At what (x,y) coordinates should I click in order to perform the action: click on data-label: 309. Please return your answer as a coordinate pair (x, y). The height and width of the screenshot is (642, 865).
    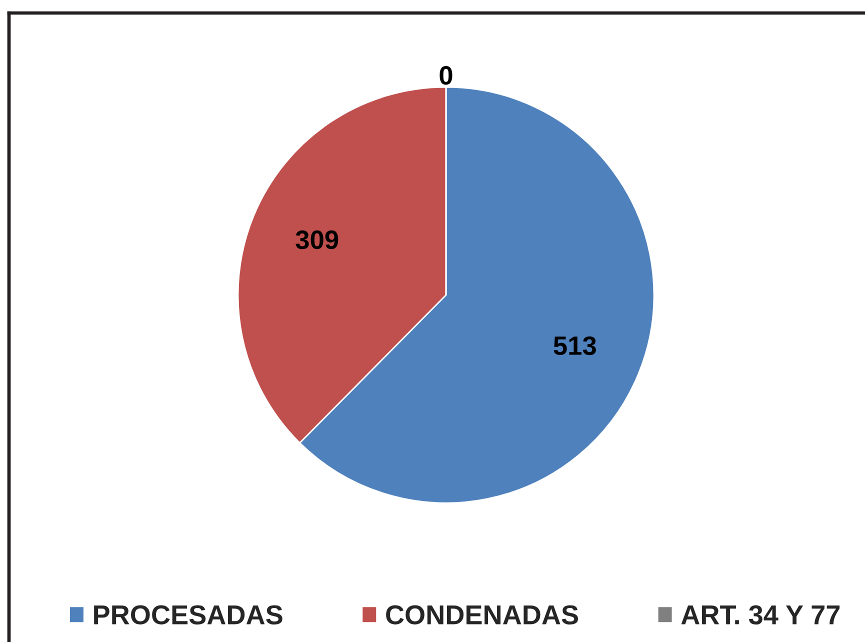
    Looking at the image, I should click on (317, 240).